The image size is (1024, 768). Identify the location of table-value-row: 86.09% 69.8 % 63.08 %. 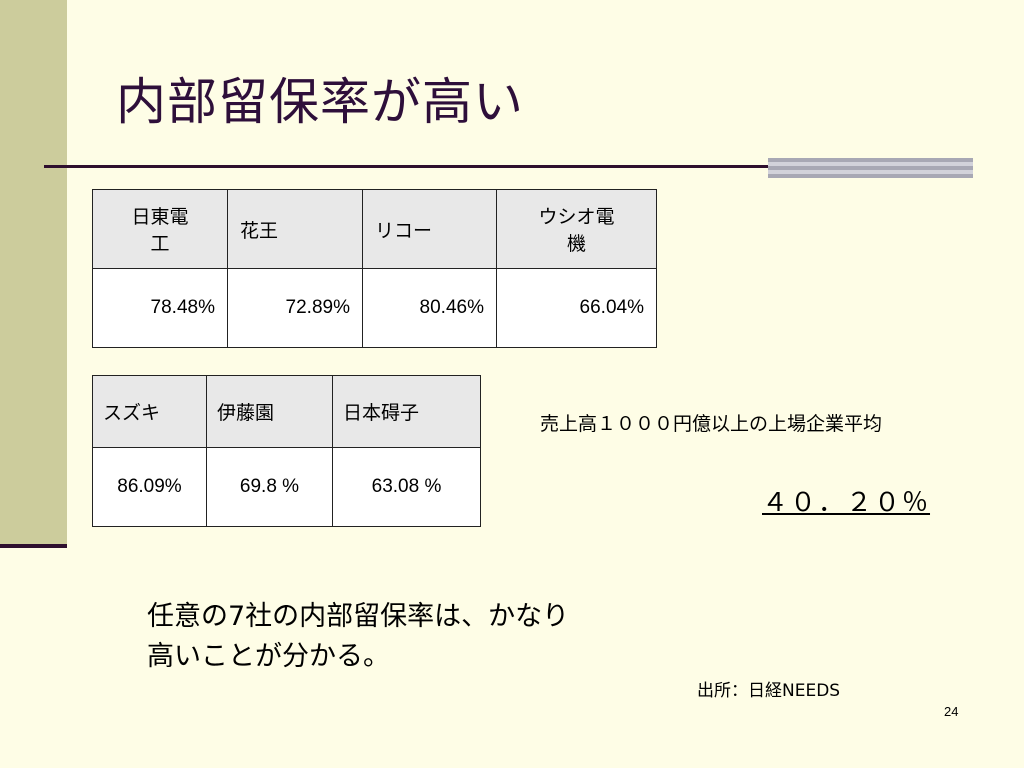
(286, 487).